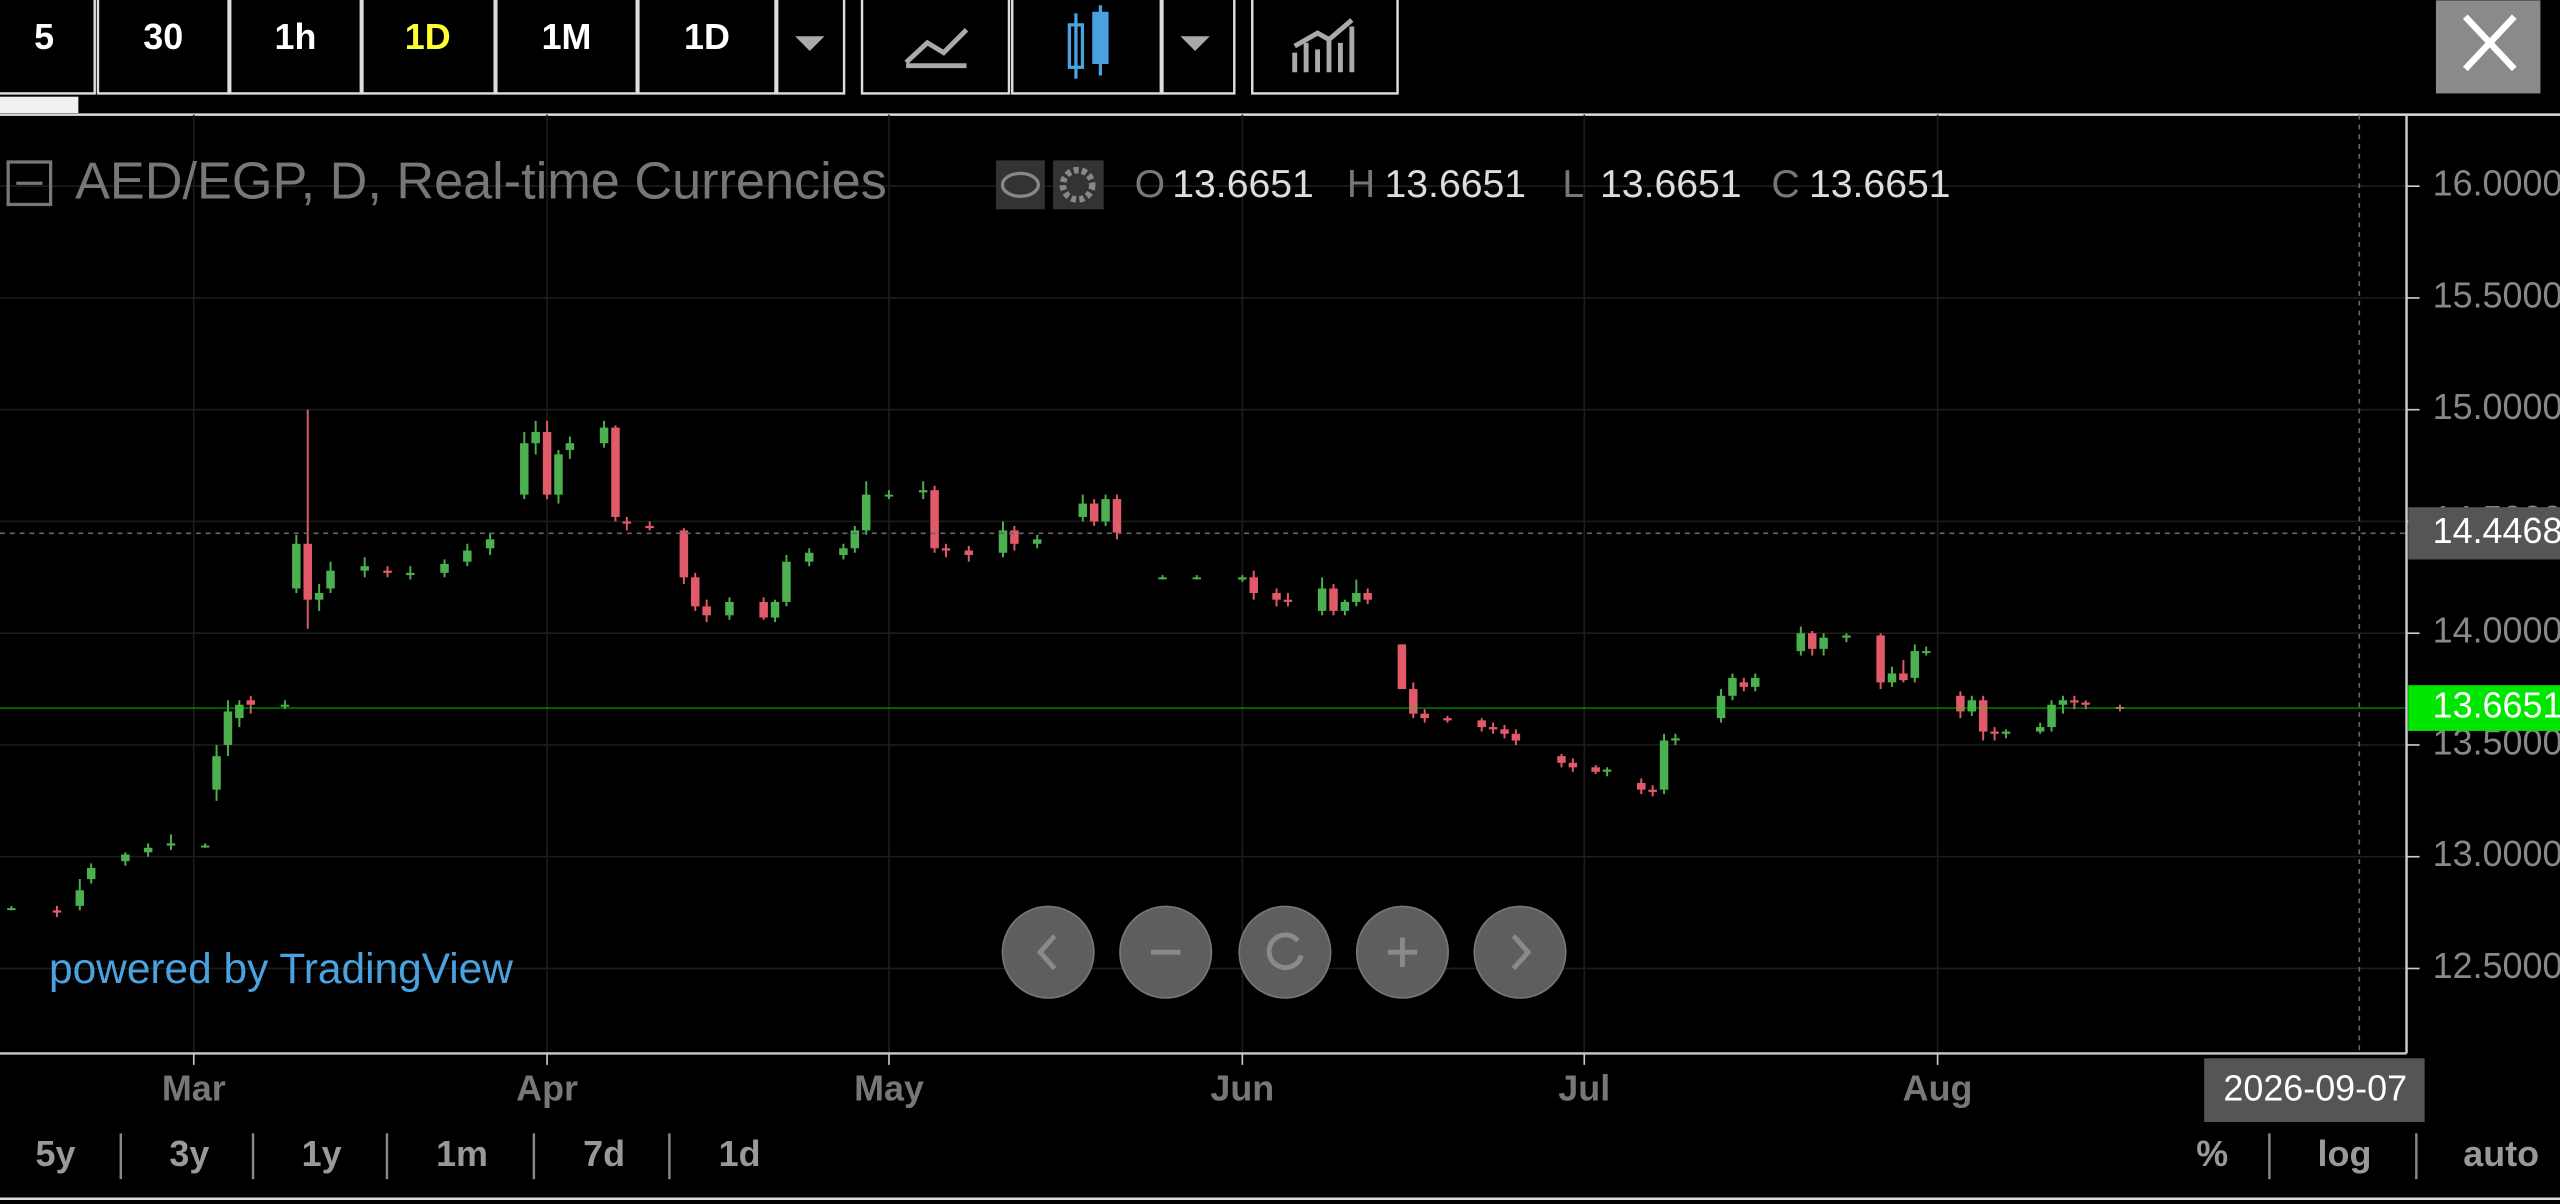  I want to click on ohlc-legend: O 13.6651 H 13.6651 L 13.6651 C 13.6651, so click(1543, 184).